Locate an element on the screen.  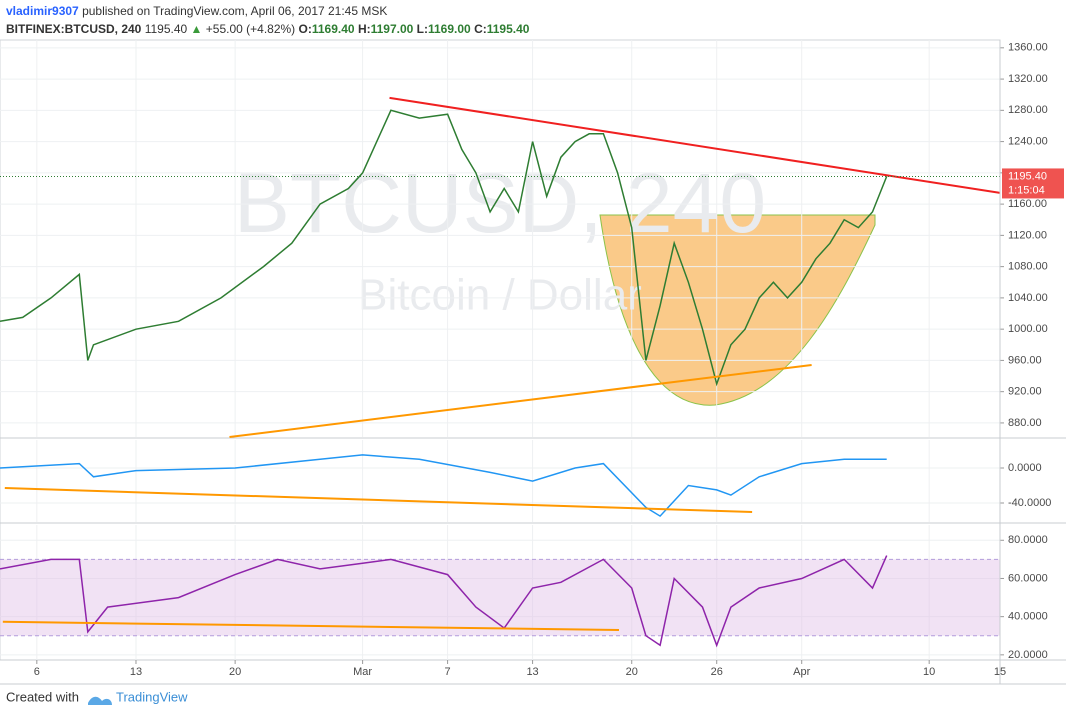
x-tick-label: Mar is located at coordinates (362, 672).